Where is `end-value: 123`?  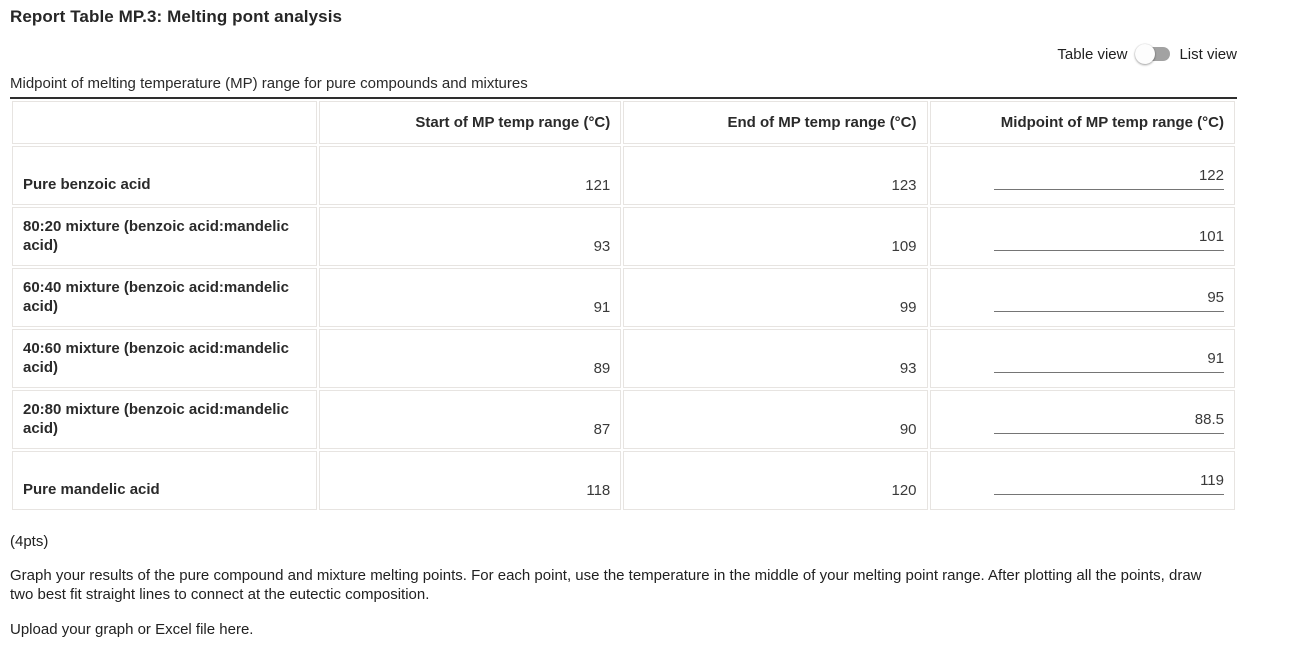
end-value: 123 is located at coordinates (775, 175).